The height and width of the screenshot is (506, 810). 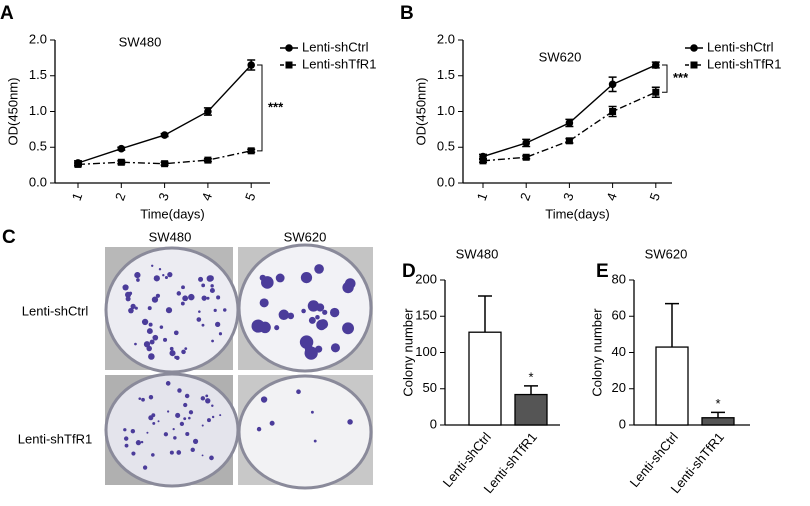 What do you see at coordinates (207, 197) in the screenshot?
I see `x-tick-label: 4` at bounding box center [207, 197].